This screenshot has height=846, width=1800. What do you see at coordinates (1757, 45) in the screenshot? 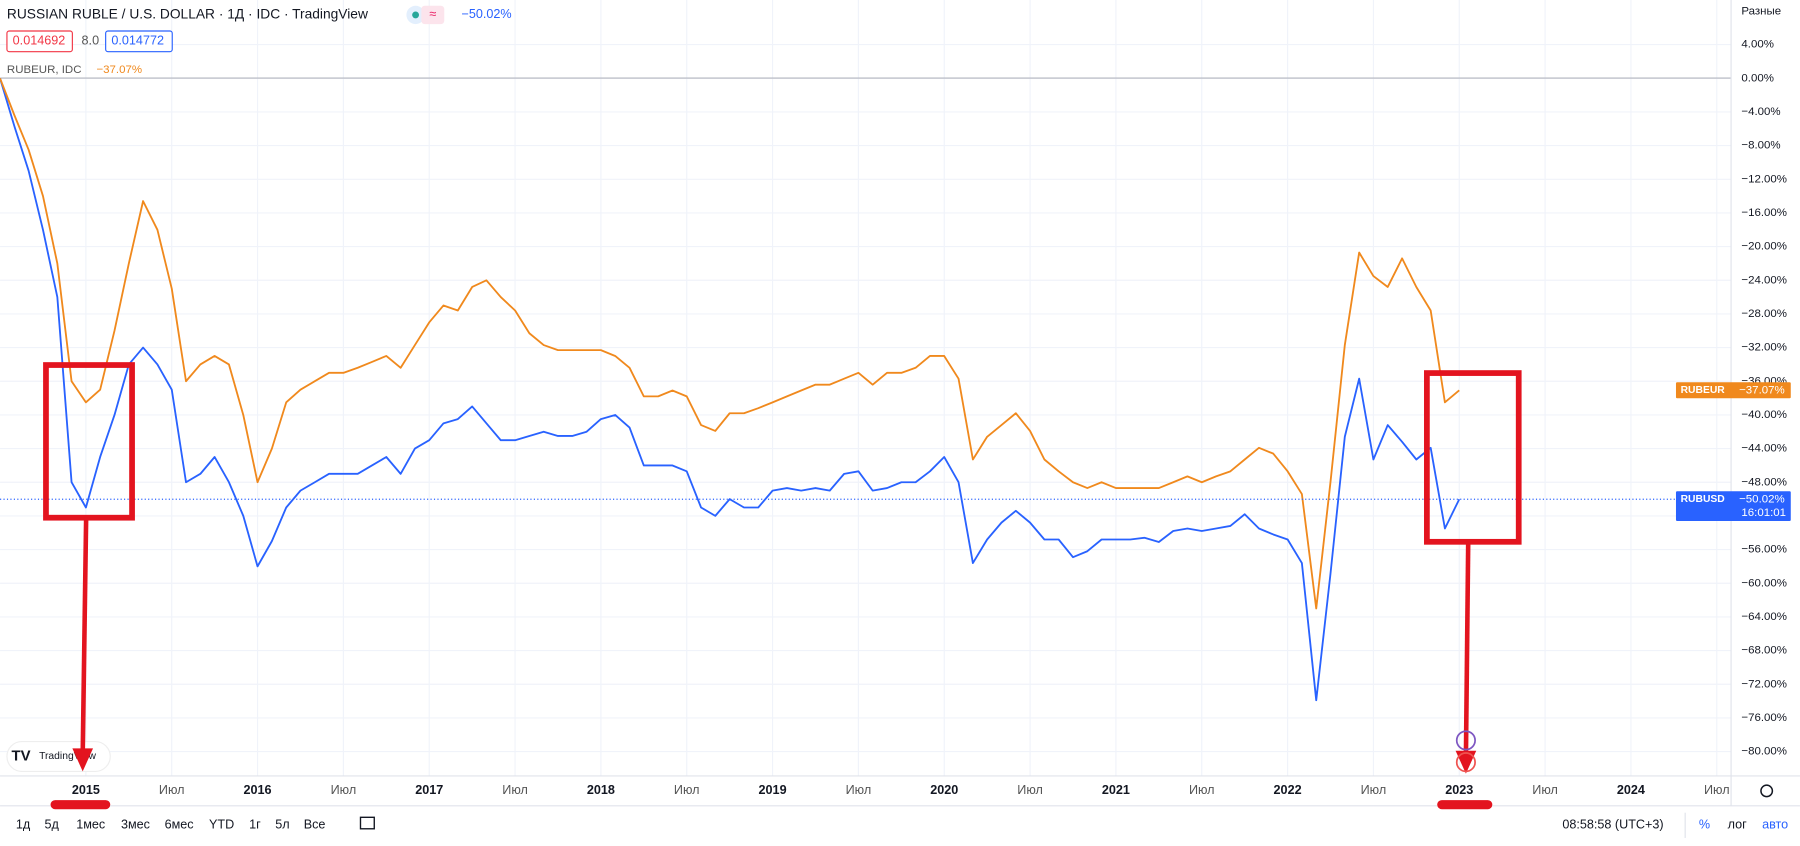
I see `y-tick-label: 4.00%` at bounding box center [1757, 45].